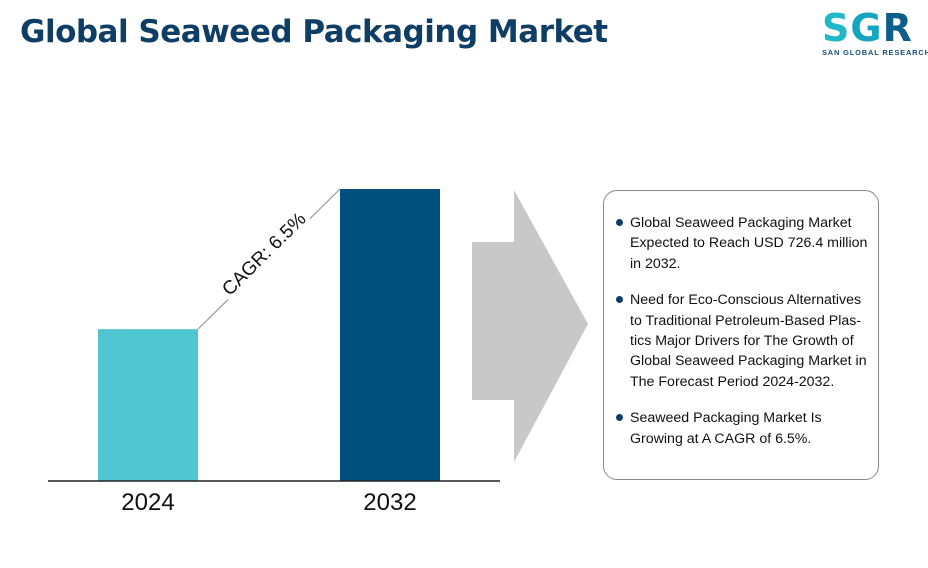 The width and height of the screenshot is (928, 568). Describe the element at coordinates (314, 32) in the screenshot. I see `page-title: Global Seaweed Packaging Market` at that location.